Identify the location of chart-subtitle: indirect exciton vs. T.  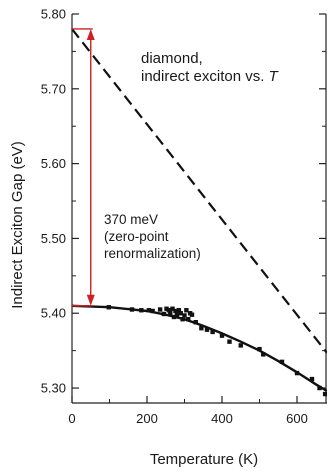
(210, 76).